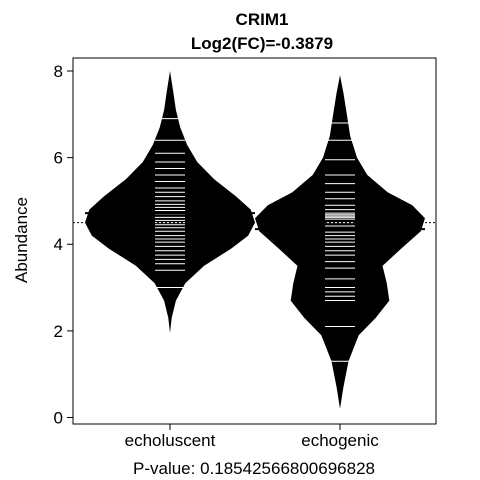  I want to click on y-tick-label-0: 0, so click(58, 418).